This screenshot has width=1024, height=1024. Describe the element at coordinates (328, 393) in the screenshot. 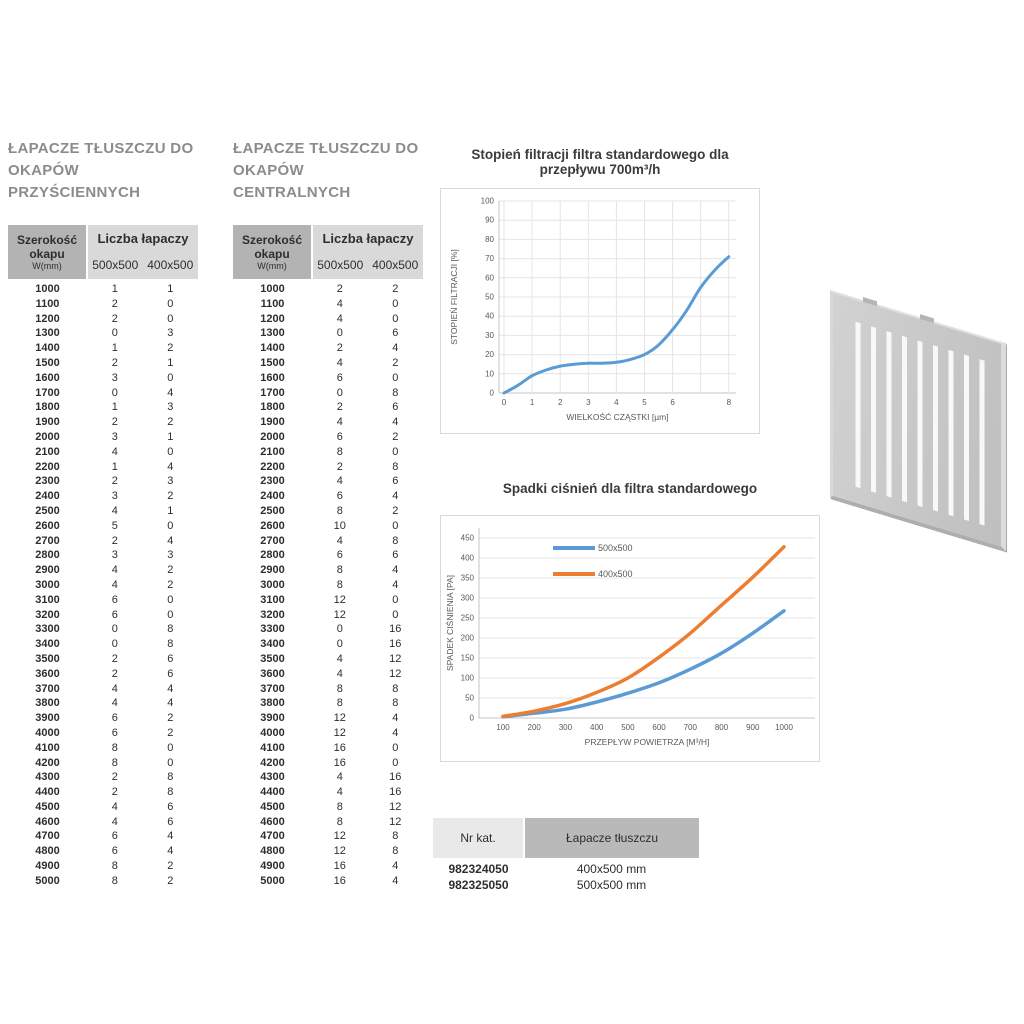

I see `table-row: 1700 0 8` at that location.